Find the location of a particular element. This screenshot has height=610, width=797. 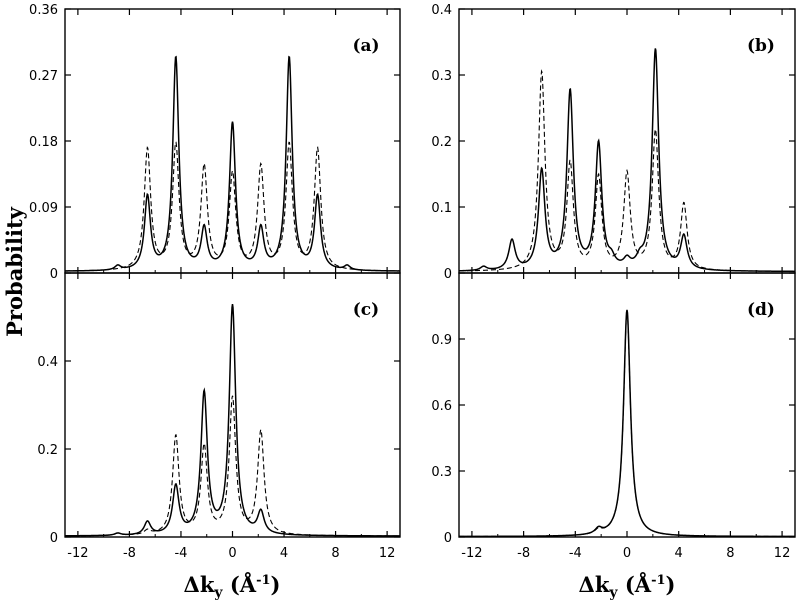

panel-a-ytick-label: 0.09 is located at coordinates (43, 208).